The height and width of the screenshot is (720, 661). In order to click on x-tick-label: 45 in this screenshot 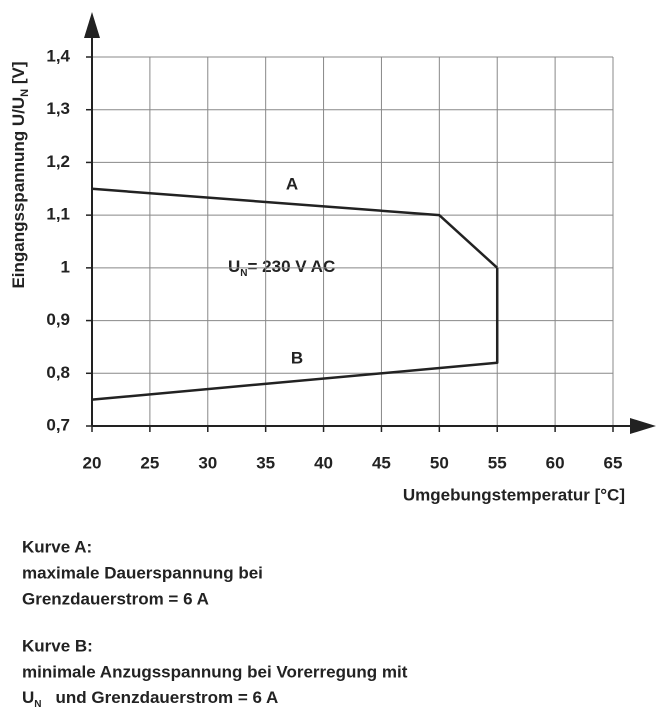, I will do `click(381, 462)`.